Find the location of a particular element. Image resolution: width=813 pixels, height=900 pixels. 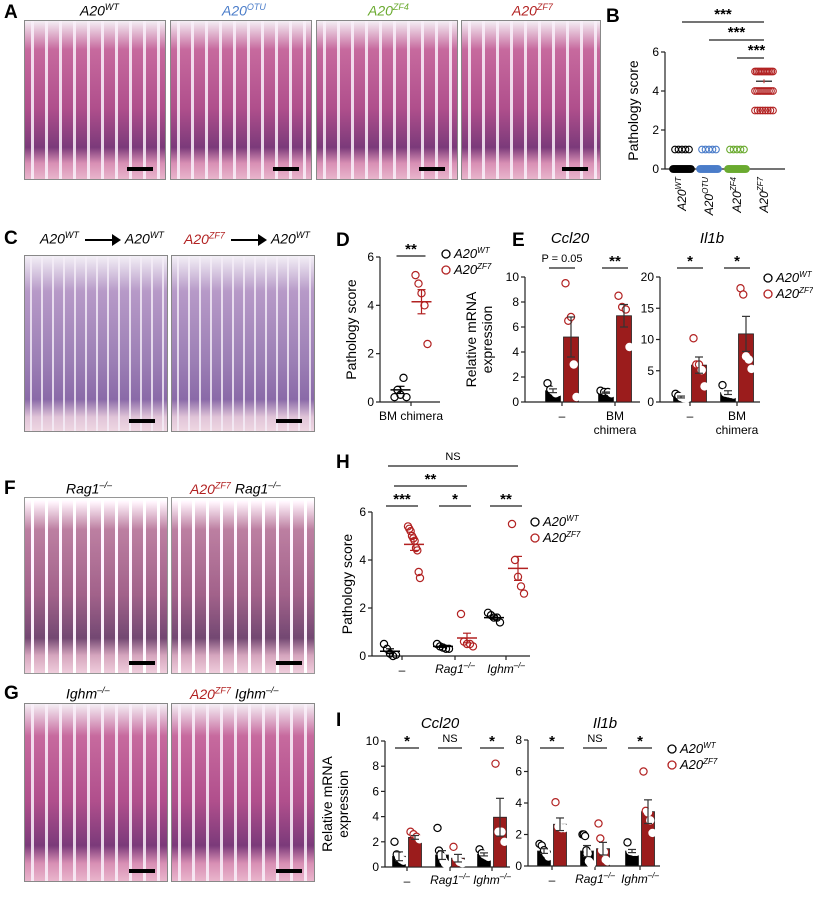

y-tick-label: 15 is located at coordinates (648, 308).